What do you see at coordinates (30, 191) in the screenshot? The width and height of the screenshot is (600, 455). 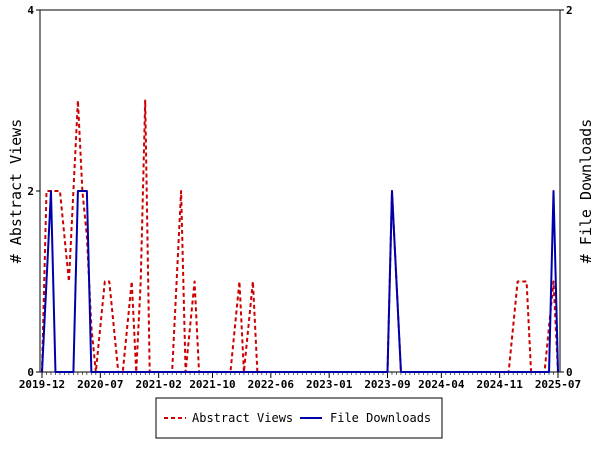 I see `y-left-tick-label: 2` at bounding box center [30, 191].